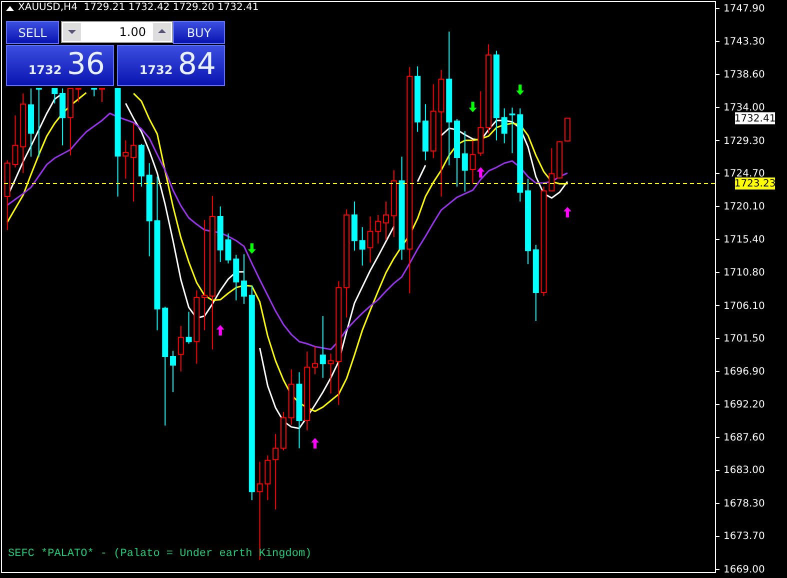 Image resolution: width=787 pixels, height=578 pixels. I want to click on y-tick-label: 1701.50, so click(744, 339).